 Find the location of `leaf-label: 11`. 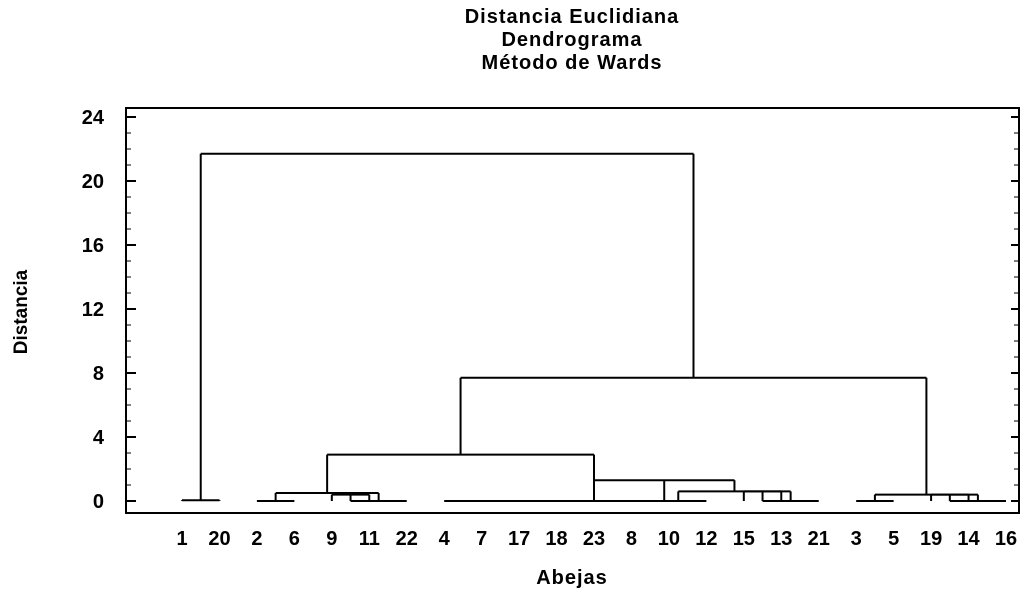

leaf-label: 11 is located at coordinates (369, 539).